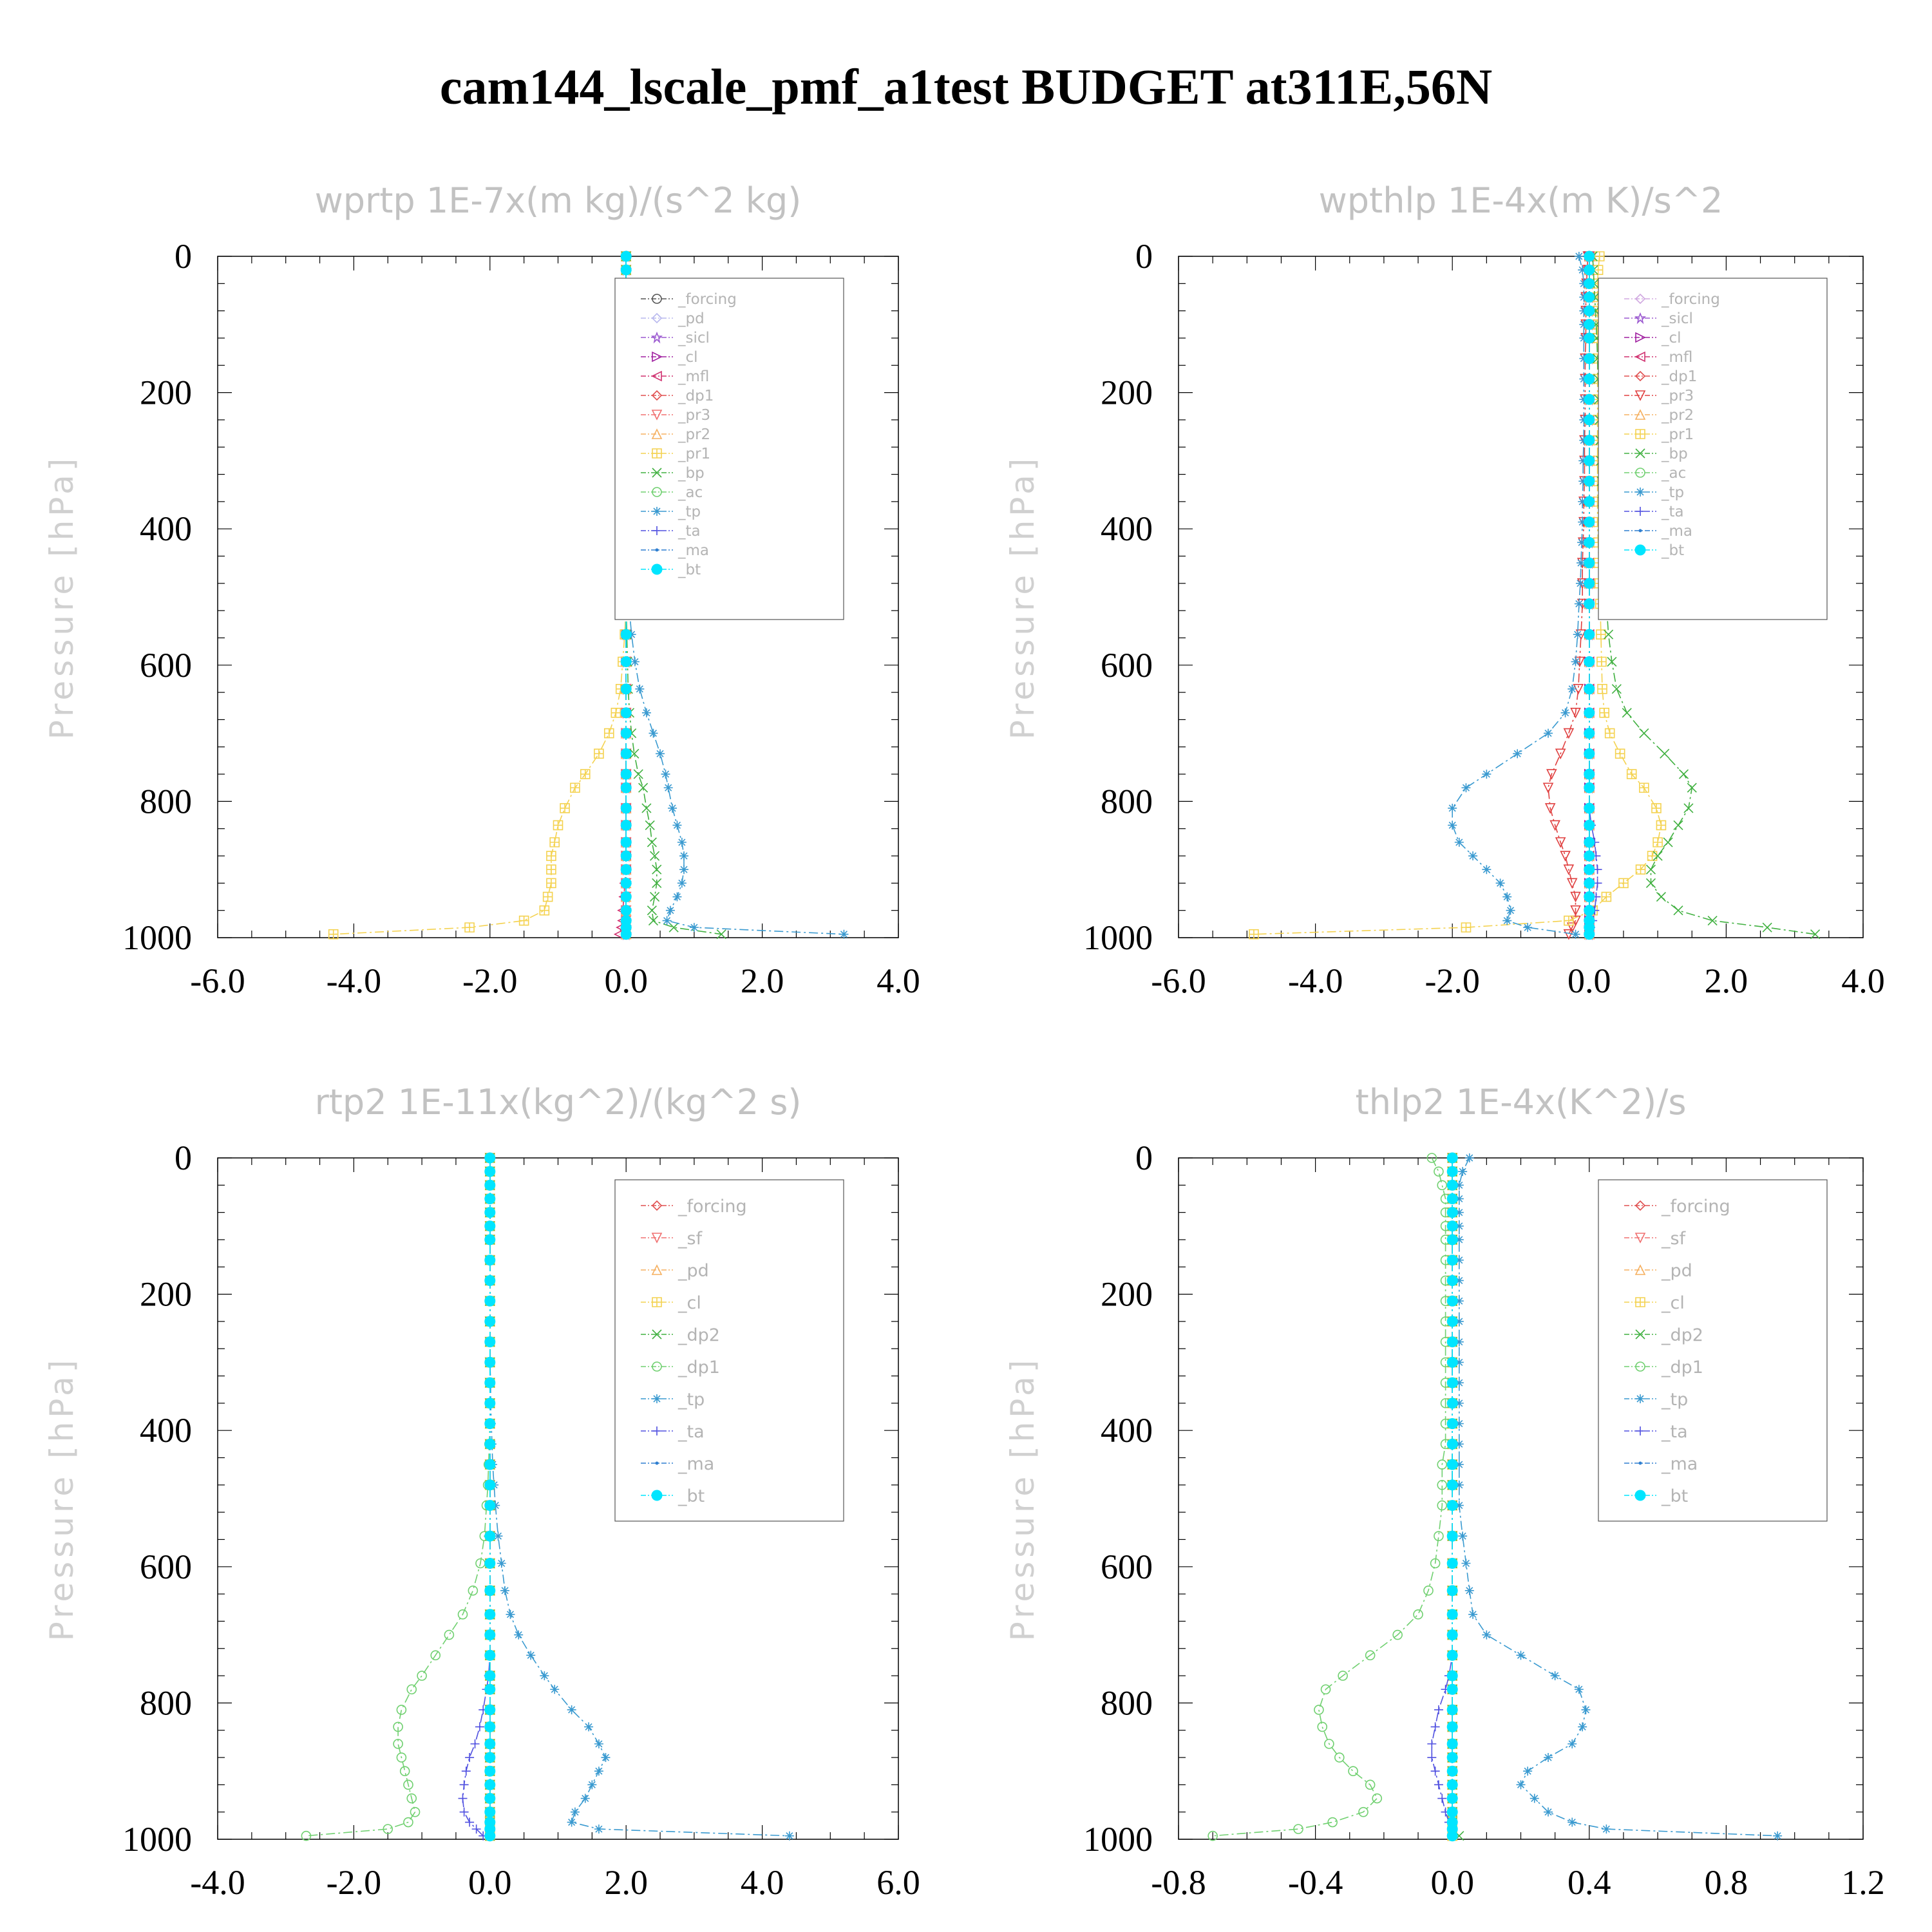 The image size is (1932, 1932). Describe the element at coordinates (1178, 1882) in the screenshot. I see `x-tick-label: -0.8` at that location.